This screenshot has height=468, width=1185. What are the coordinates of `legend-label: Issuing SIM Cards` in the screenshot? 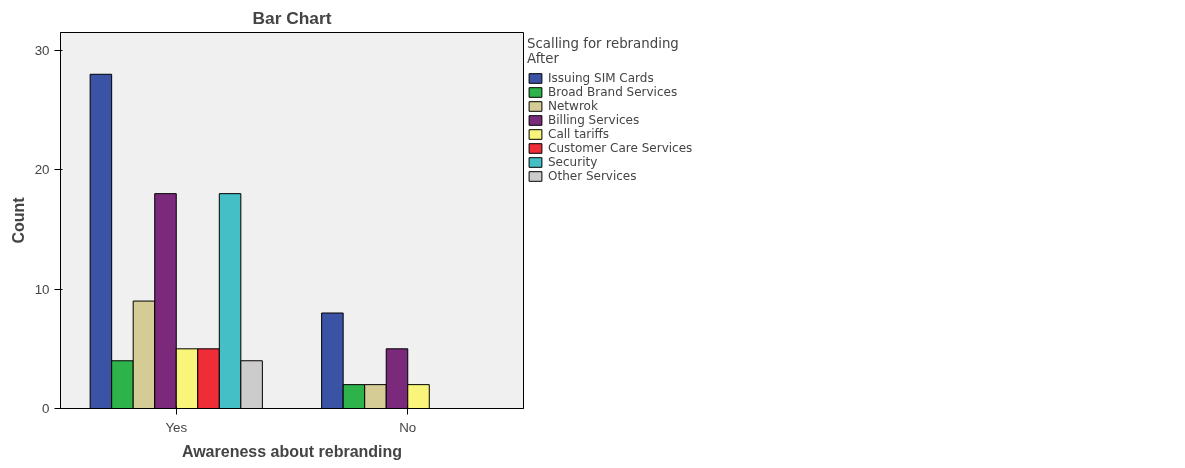 It's located at (601, 78).